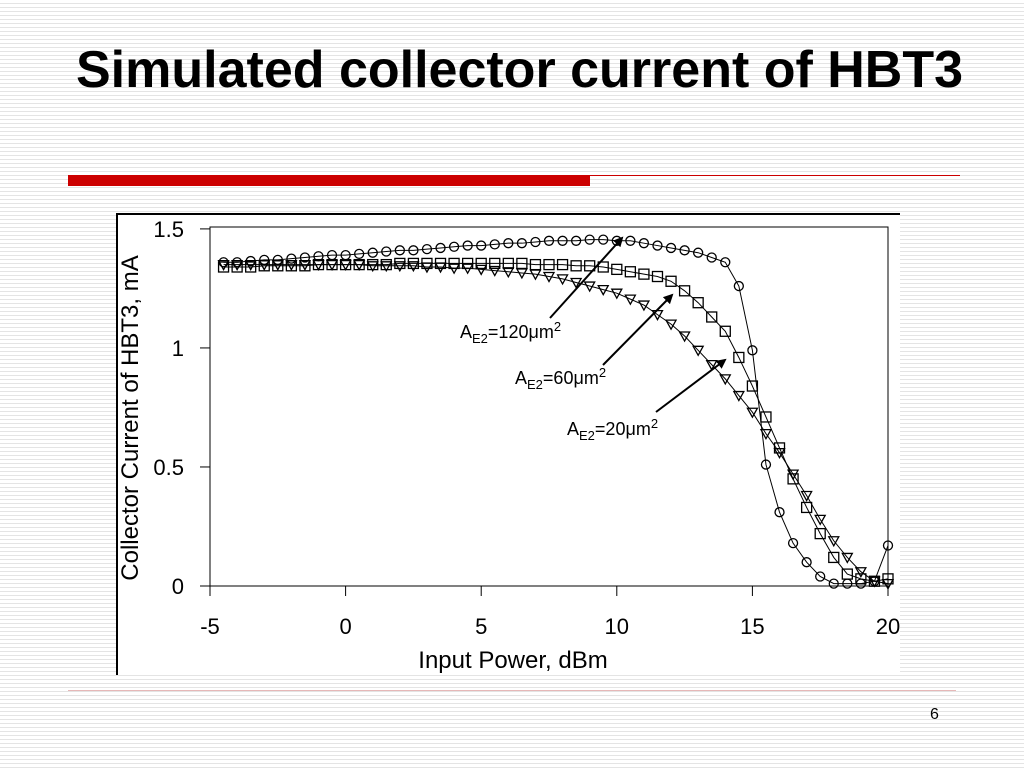  I want to click on title-rule, so click(775, 175).